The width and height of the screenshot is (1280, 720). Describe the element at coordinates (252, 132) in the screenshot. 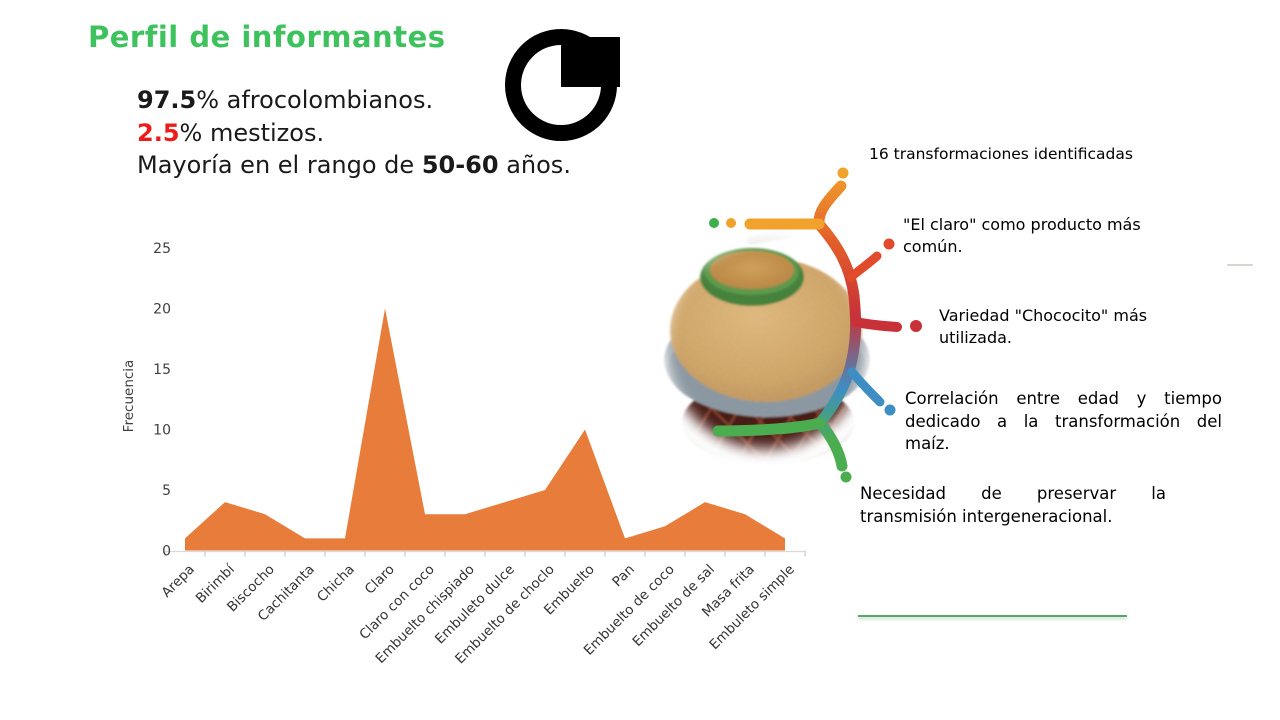

I see `stat-label-mestizos: % mestizos.` at that location.